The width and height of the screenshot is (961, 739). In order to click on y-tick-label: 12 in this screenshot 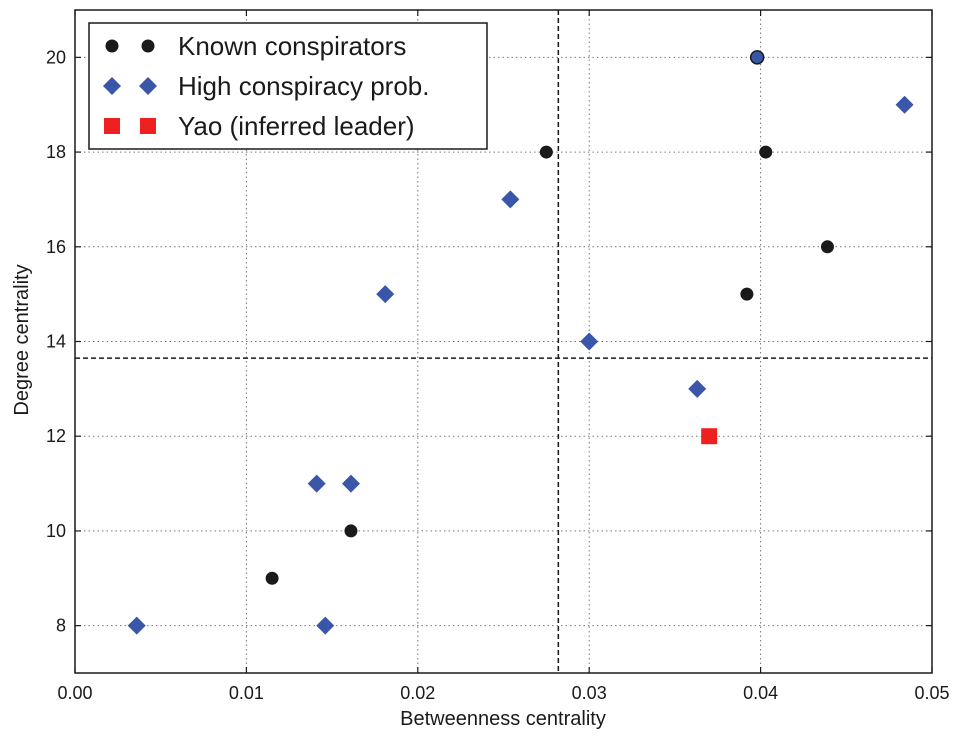, I will do `click(56, 436)`.